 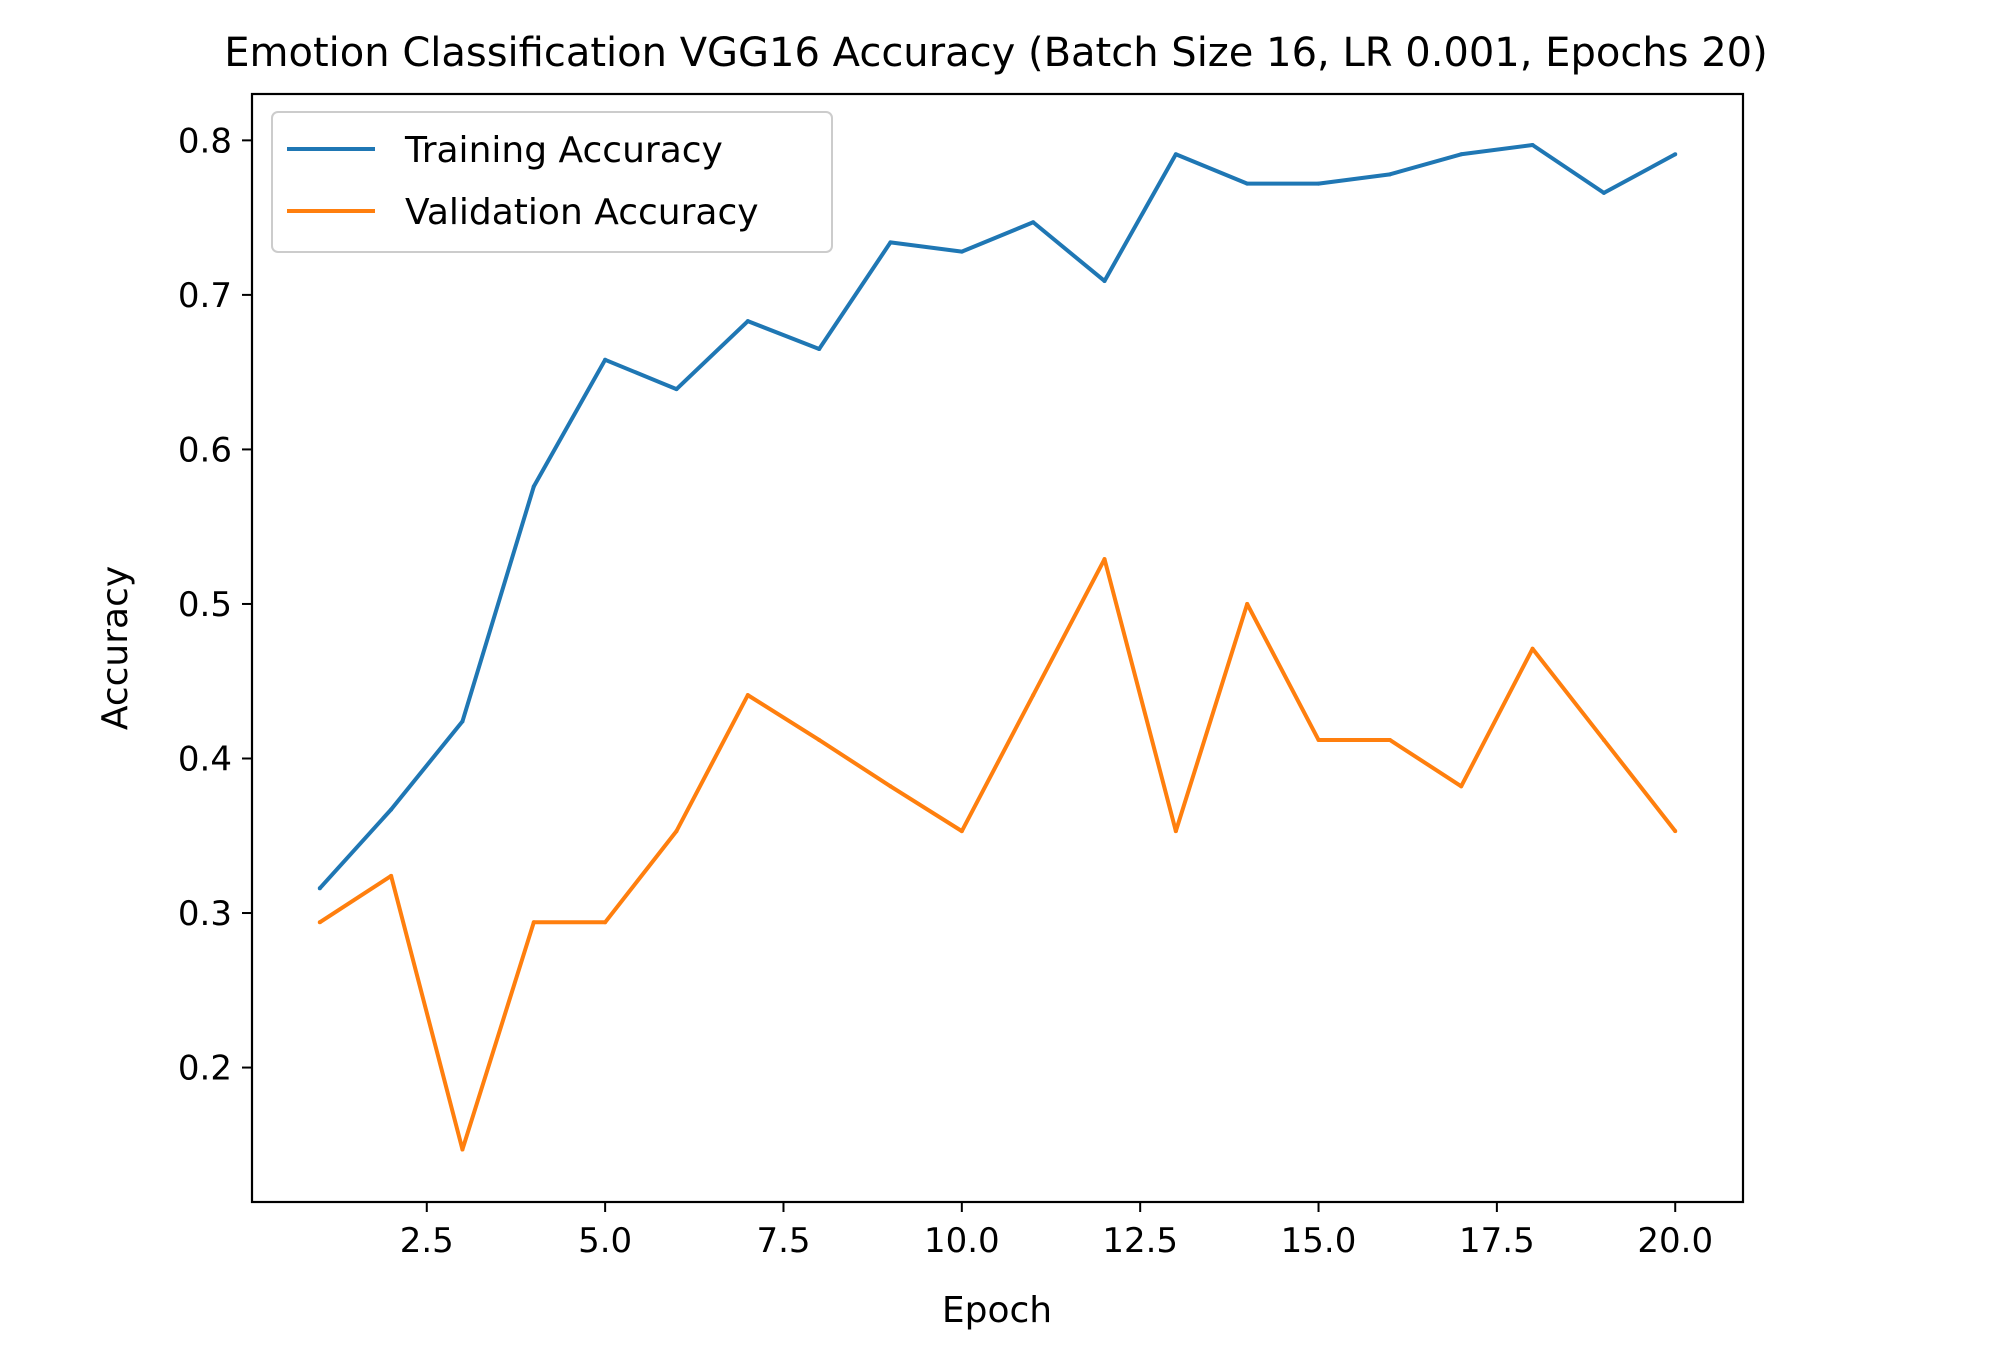 I want to click on y-axis: 0.2 0.3 0.4 0.5 0.6 0.7 0.8, so click(x=215, y=605).